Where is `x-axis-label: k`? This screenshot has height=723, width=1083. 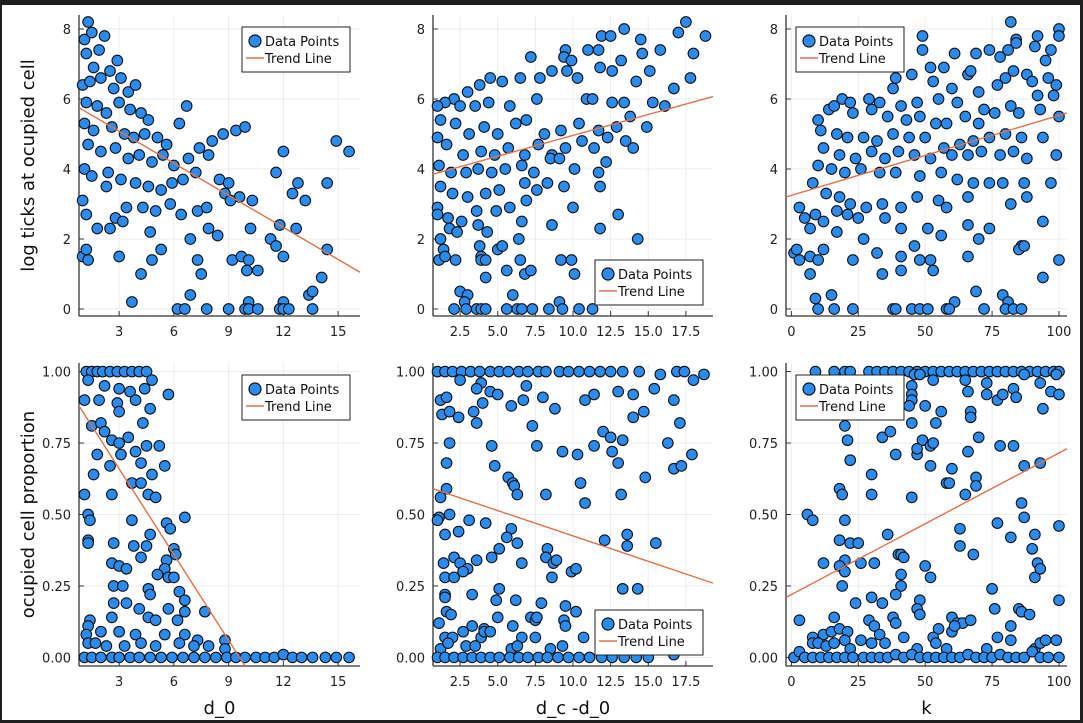 x-axis-label: k is located at coordinates (926, 708).